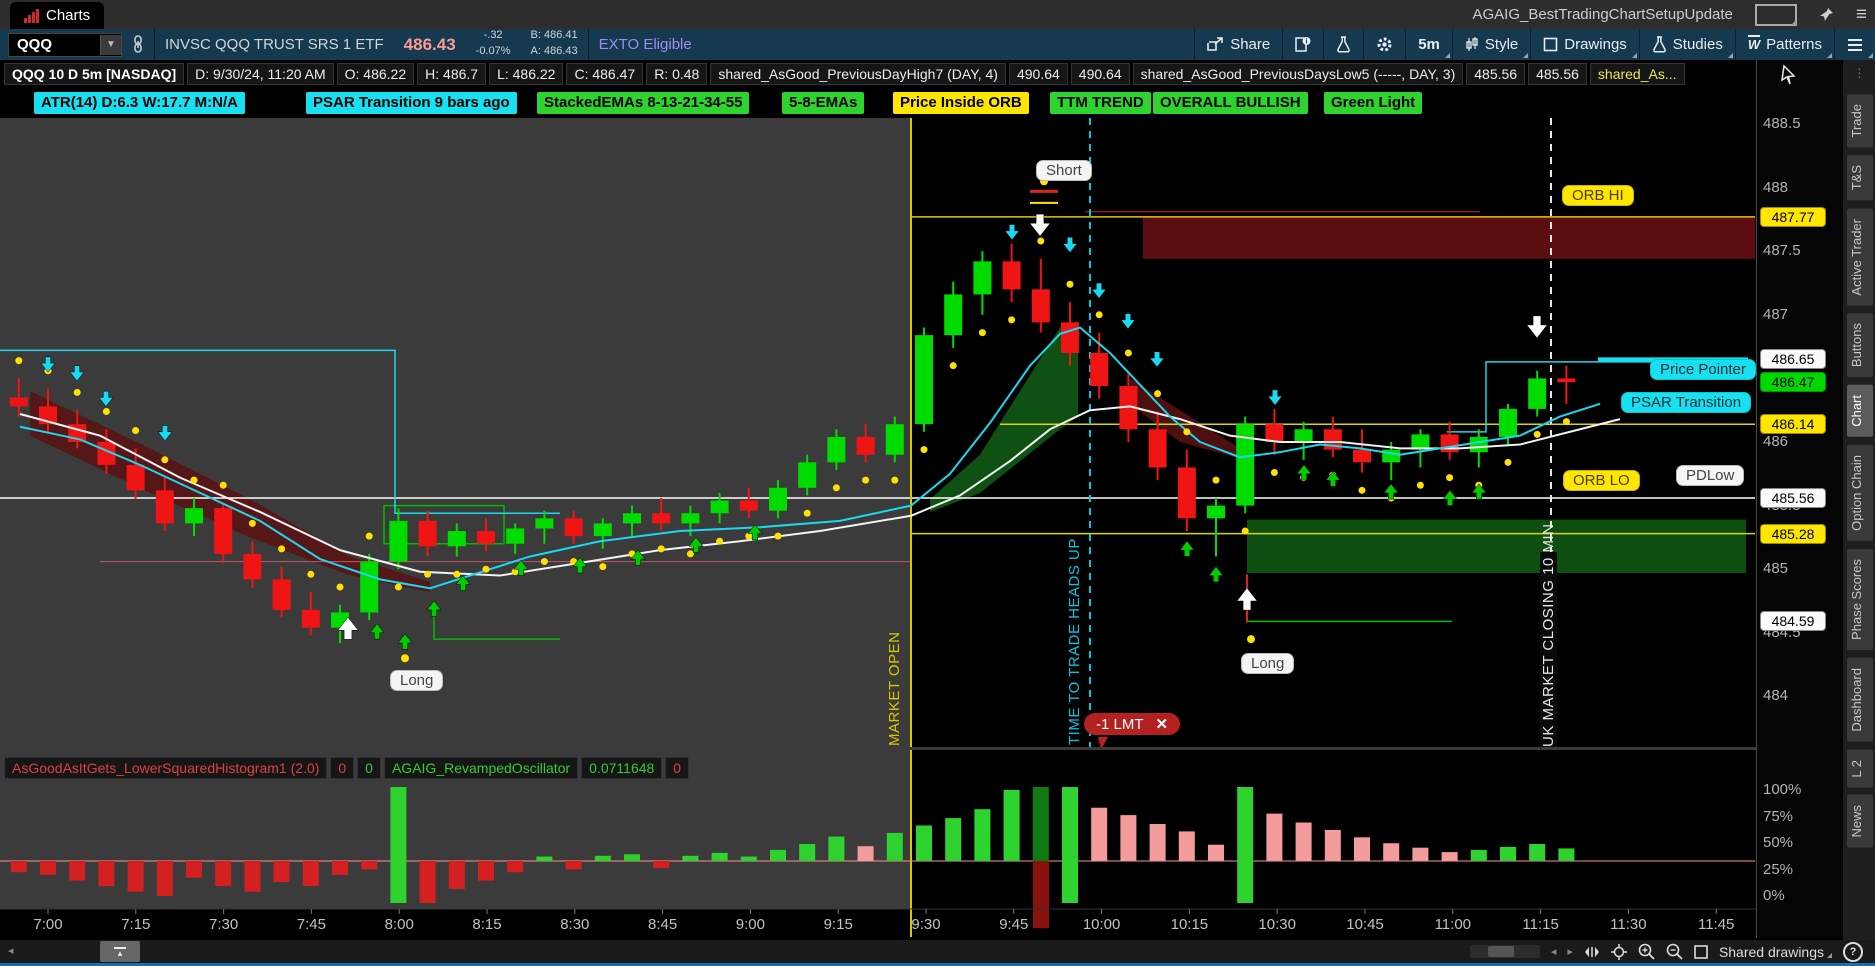 The image size is (1875, 966). I want to click on time-tick-label: 7:15, so click(136, 924).